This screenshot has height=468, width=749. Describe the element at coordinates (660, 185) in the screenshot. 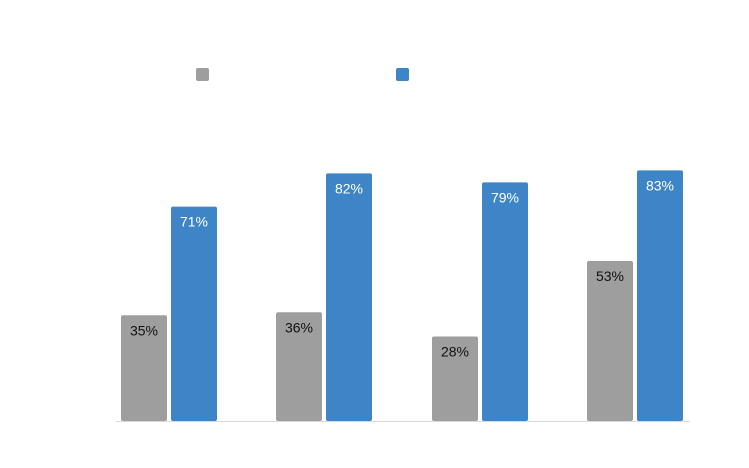

I see `data-label-series-2-group-4: 83%` at that location.